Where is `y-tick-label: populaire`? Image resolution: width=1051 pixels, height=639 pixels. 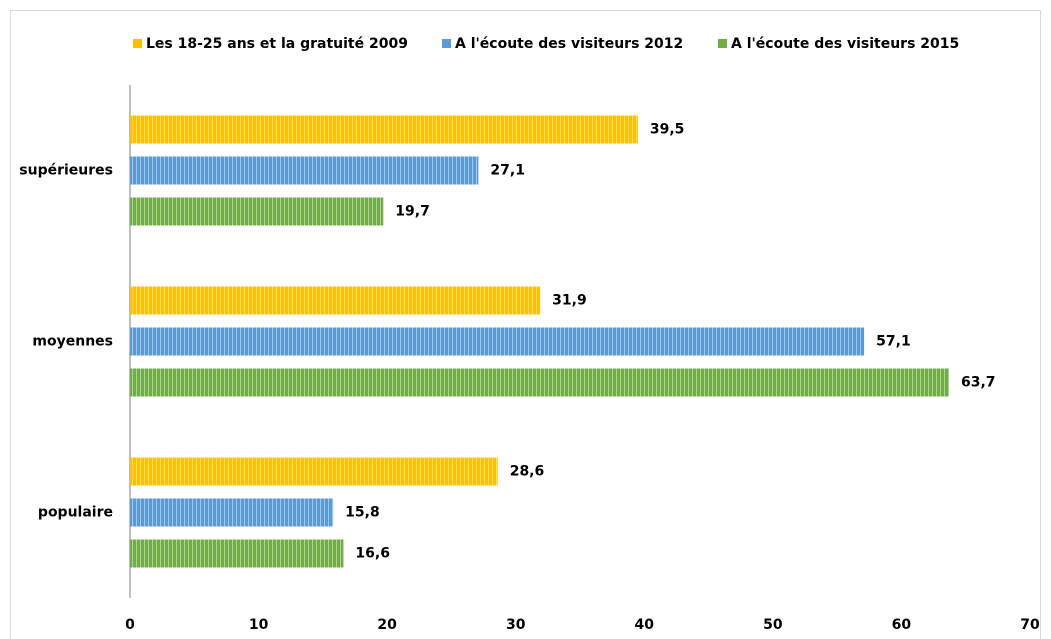
y-tick-label: populaire is located at coordinates (75, 513).